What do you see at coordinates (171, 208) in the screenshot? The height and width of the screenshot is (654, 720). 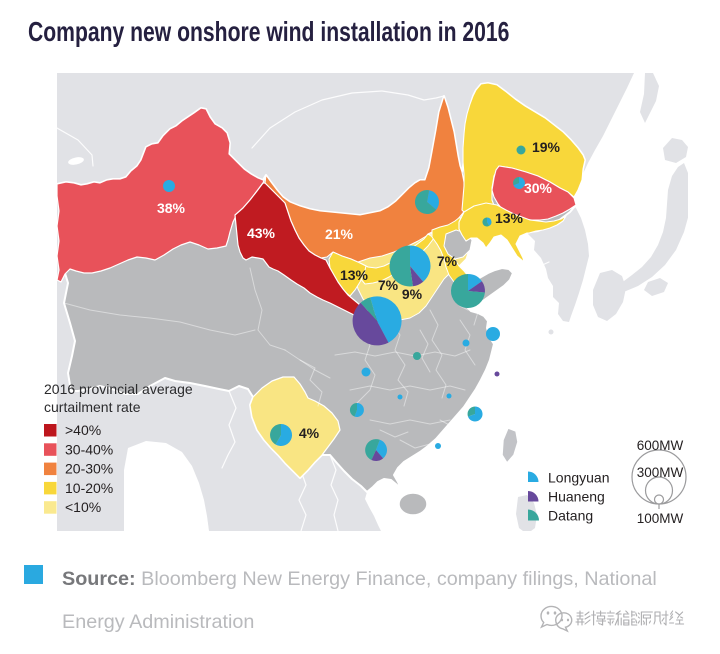 I see `svg-text: 38%` at bounding box center [171, 208].